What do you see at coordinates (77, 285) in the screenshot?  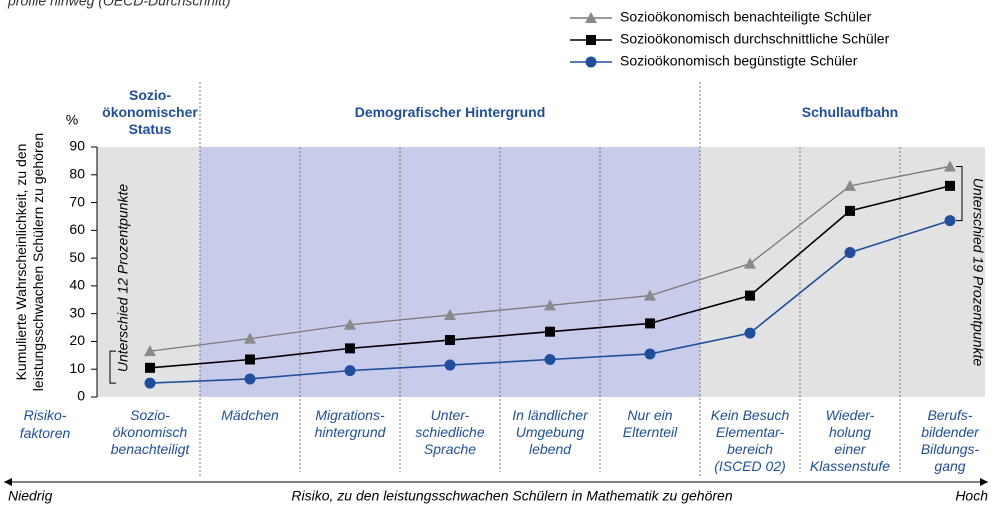 I see `y-tick-label: 40` at bounding box center [77, 285].